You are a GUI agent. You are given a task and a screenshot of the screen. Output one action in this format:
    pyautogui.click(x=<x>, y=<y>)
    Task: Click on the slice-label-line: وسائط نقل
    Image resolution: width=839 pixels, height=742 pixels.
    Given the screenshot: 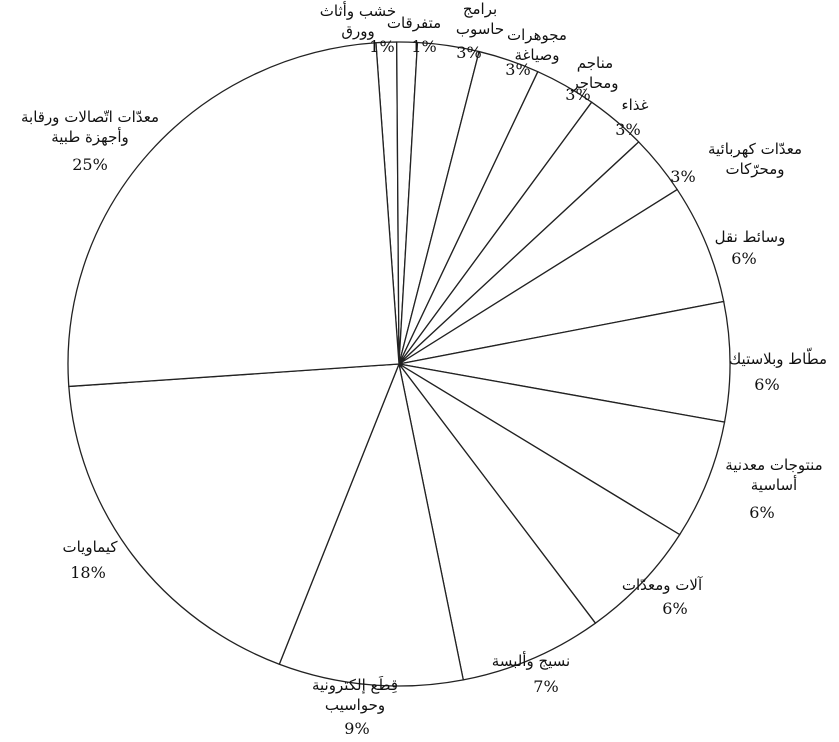 What is the action you would take?
    pyautogui.click(x=750, y=237)
    